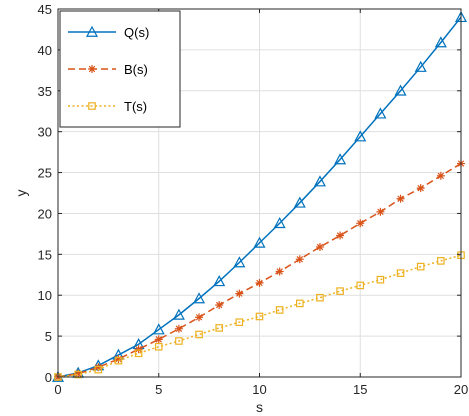  What do you see at coordinates (135, 106) in the screenshot?
I see `legend-label: T(s)` at bounding box center [135, 106].